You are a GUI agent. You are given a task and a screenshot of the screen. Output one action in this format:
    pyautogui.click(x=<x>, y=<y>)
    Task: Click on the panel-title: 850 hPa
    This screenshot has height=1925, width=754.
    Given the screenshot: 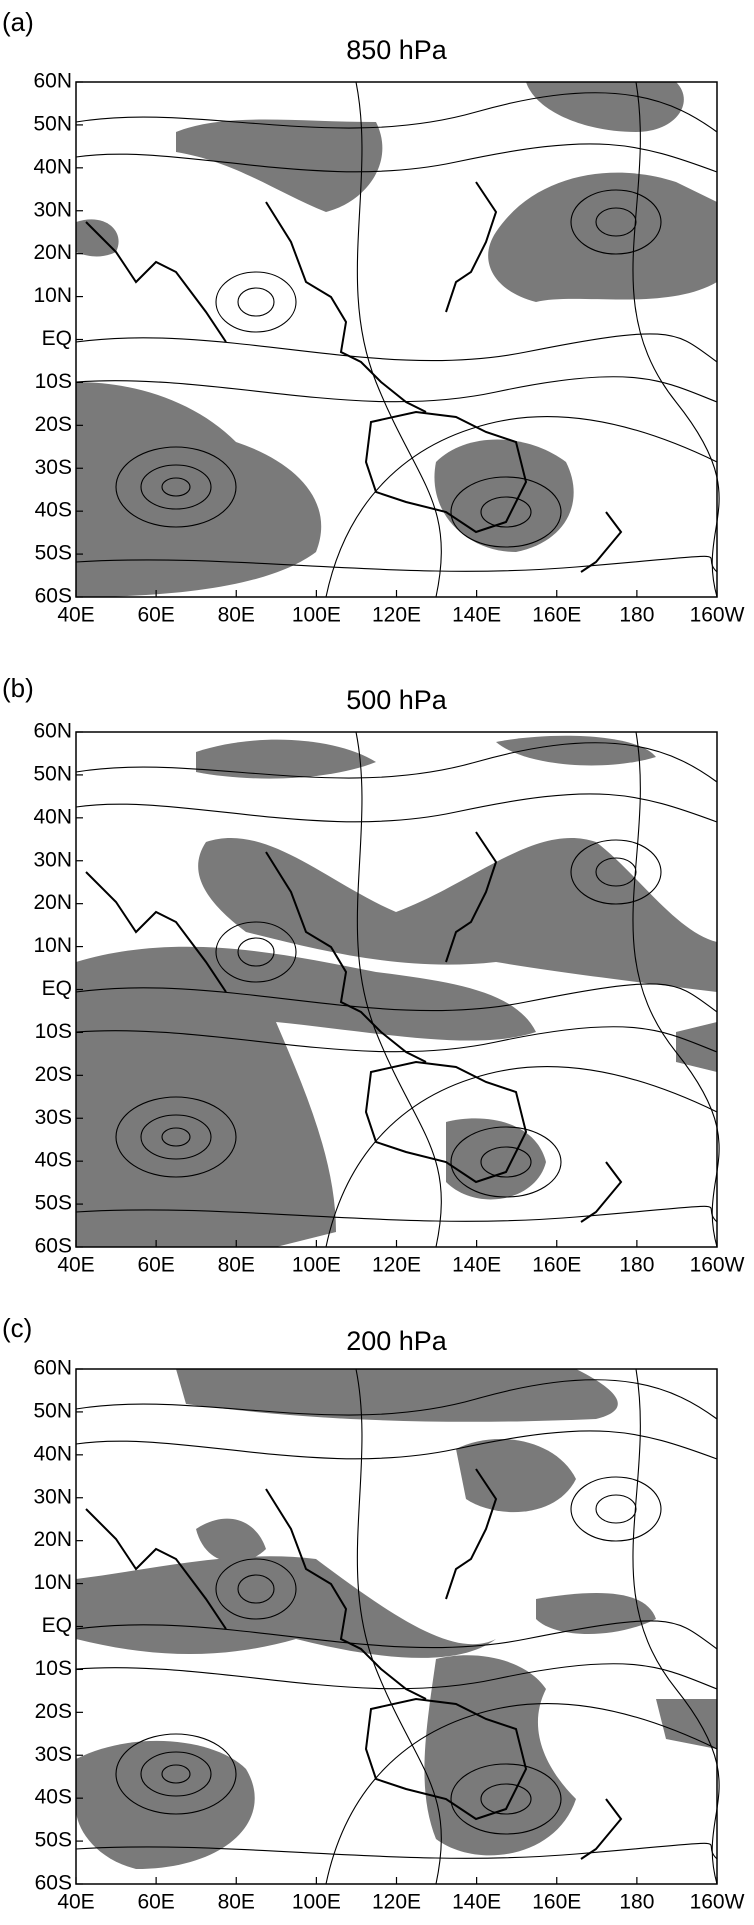 What is the action you would take?
    pyautogui.click(x=397, y=50)
    